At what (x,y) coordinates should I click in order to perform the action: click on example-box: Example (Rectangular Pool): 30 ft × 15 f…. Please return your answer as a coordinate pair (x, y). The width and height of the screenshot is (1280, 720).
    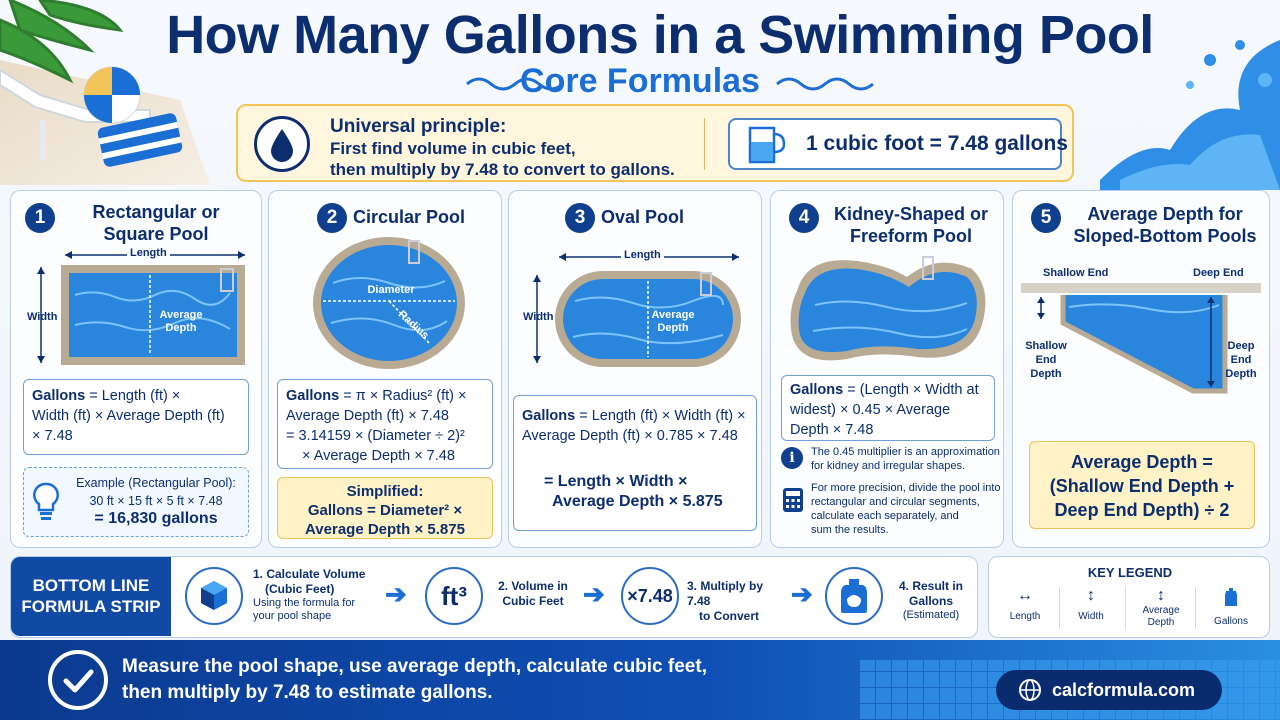
    Looking at the image, I should click on (136, 502).